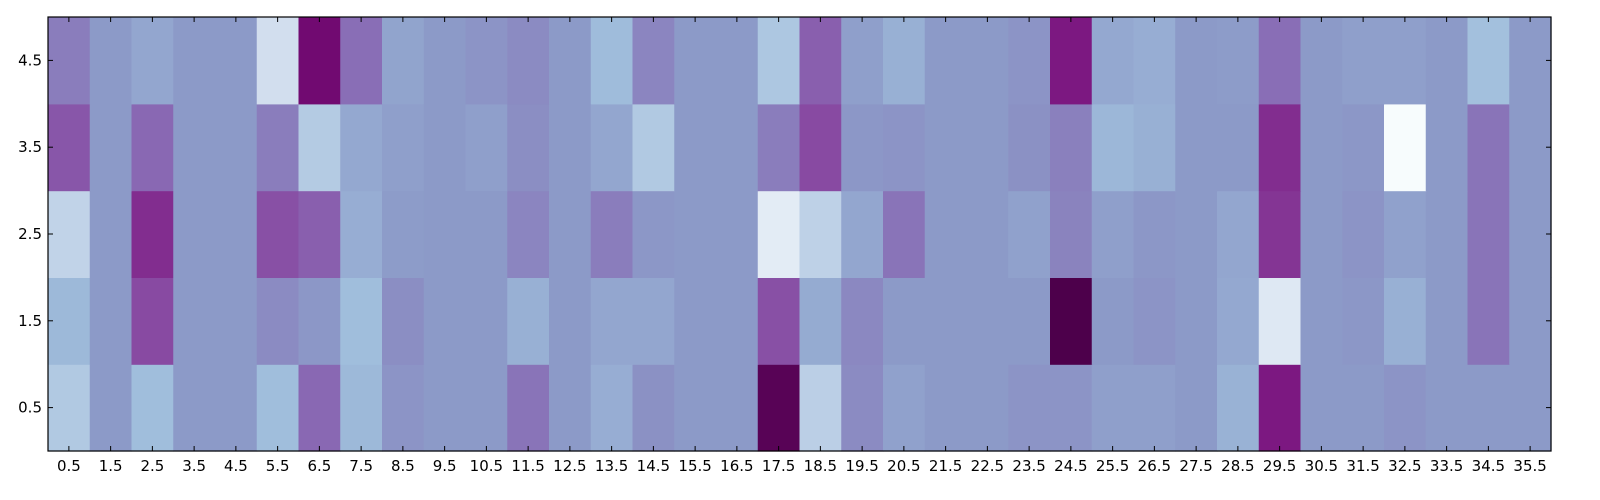  Describe the element at coordinates (30, 408) in the screenshot. I see `y-tick-label: 0.5` at that location.